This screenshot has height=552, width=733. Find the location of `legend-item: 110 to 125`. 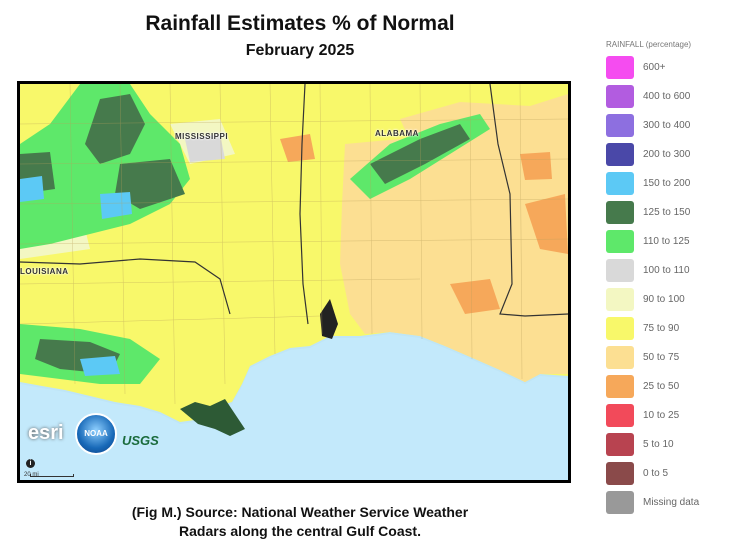

legend-item: 110 to 125 is located at coordinates (666, 241).